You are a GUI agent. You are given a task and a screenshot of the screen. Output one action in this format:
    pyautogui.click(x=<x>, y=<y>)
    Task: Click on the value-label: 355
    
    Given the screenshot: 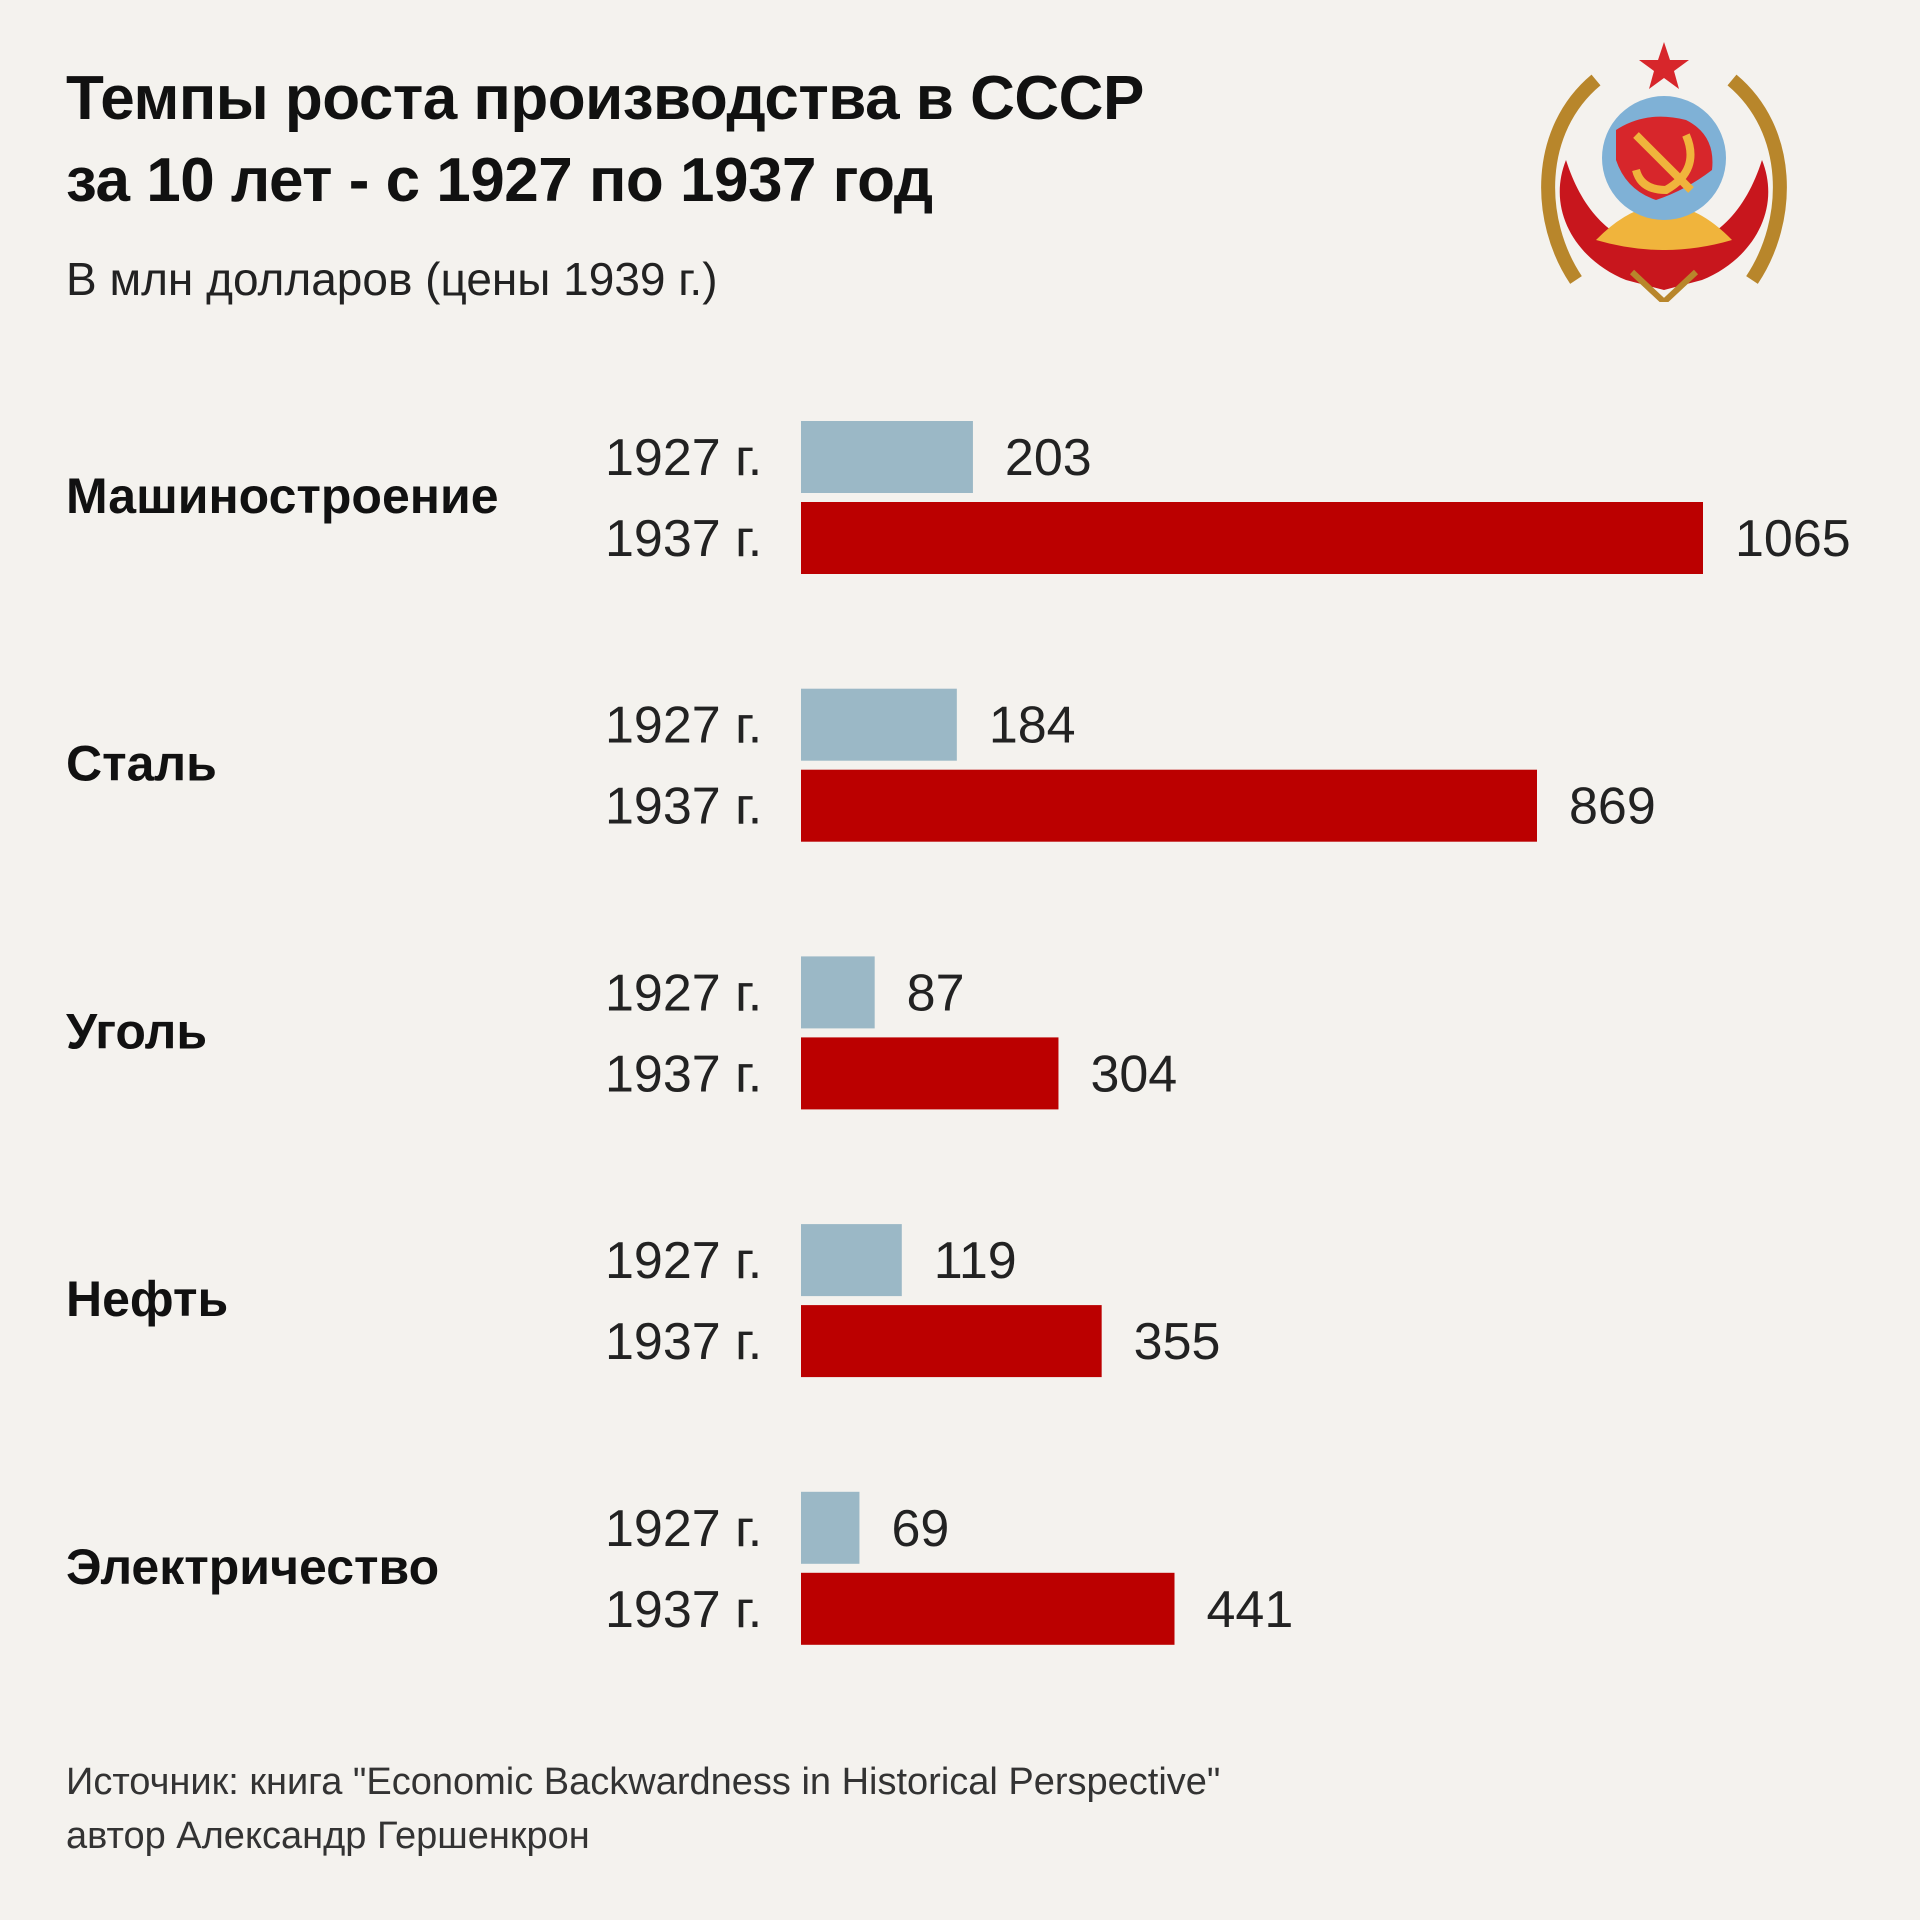 What is the action you would take?
    pyautogui.click(x=1177, y=1342)
    